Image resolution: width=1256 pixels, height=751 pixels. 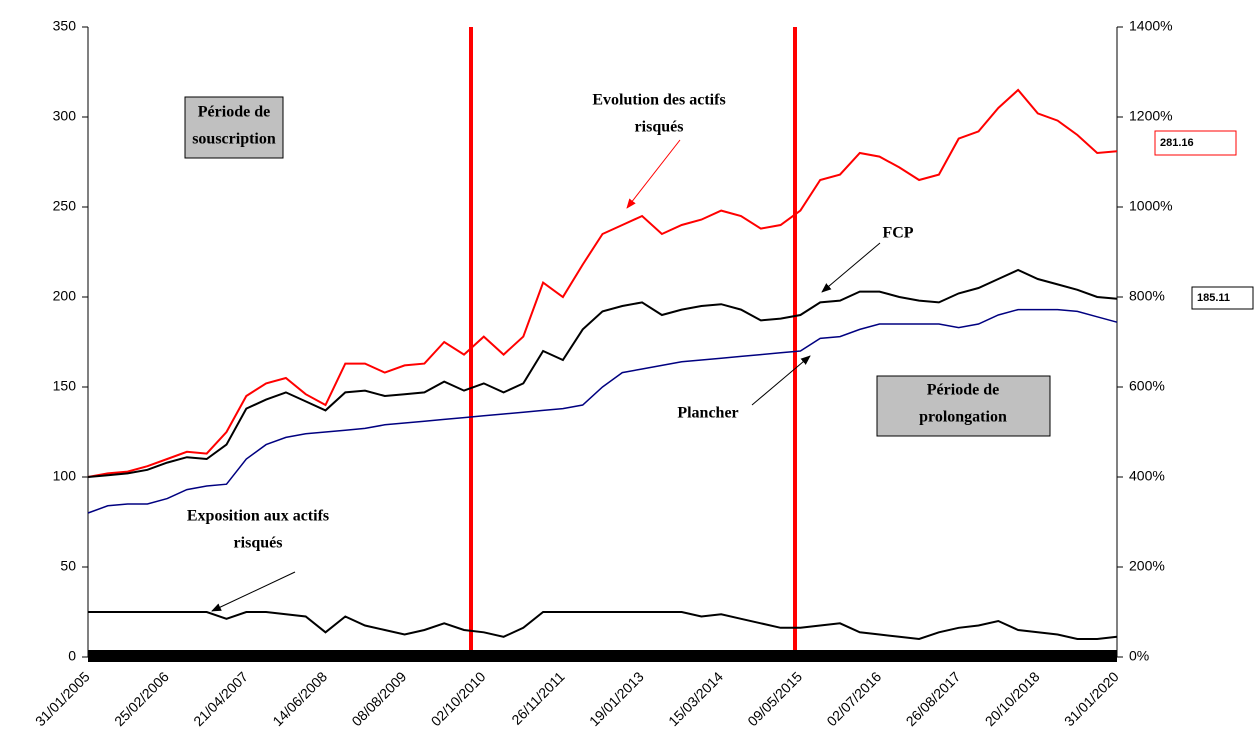 I want to click on y2-tick-label: 1400%, so click(x=1151, y=26).